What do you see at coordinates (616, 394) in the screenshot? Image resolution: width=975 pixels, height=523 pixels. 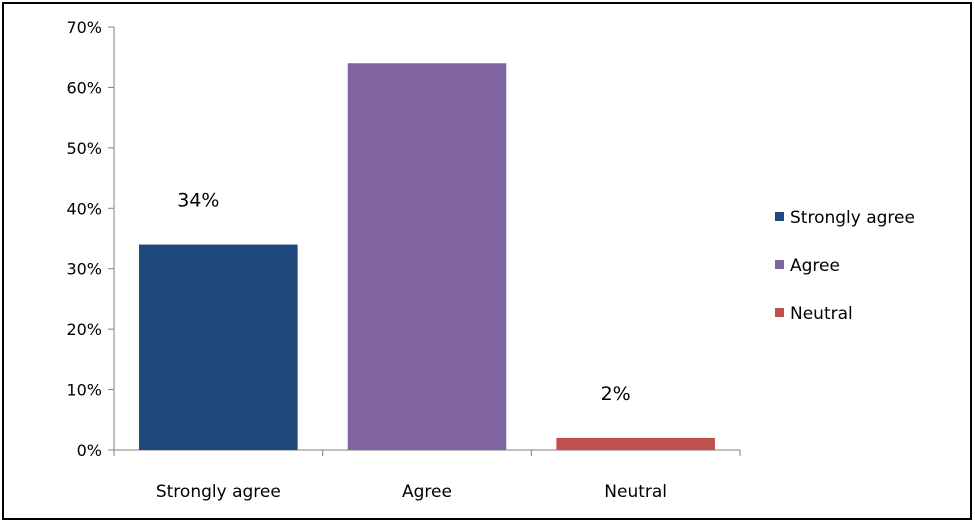 I see `data-label: 2%` at bounding box center [616, 394].